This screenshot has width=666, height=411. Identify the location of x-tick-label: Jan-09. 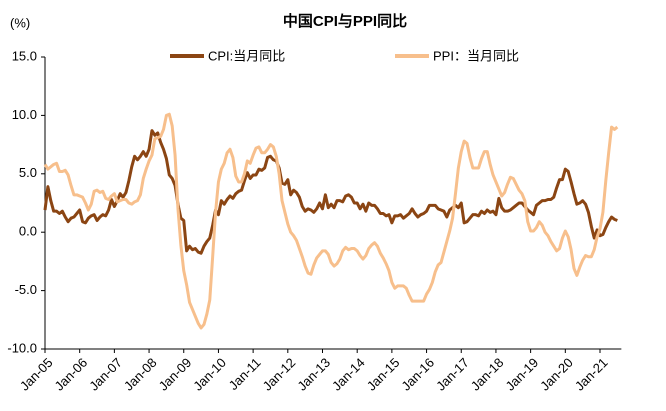
(175, 374).